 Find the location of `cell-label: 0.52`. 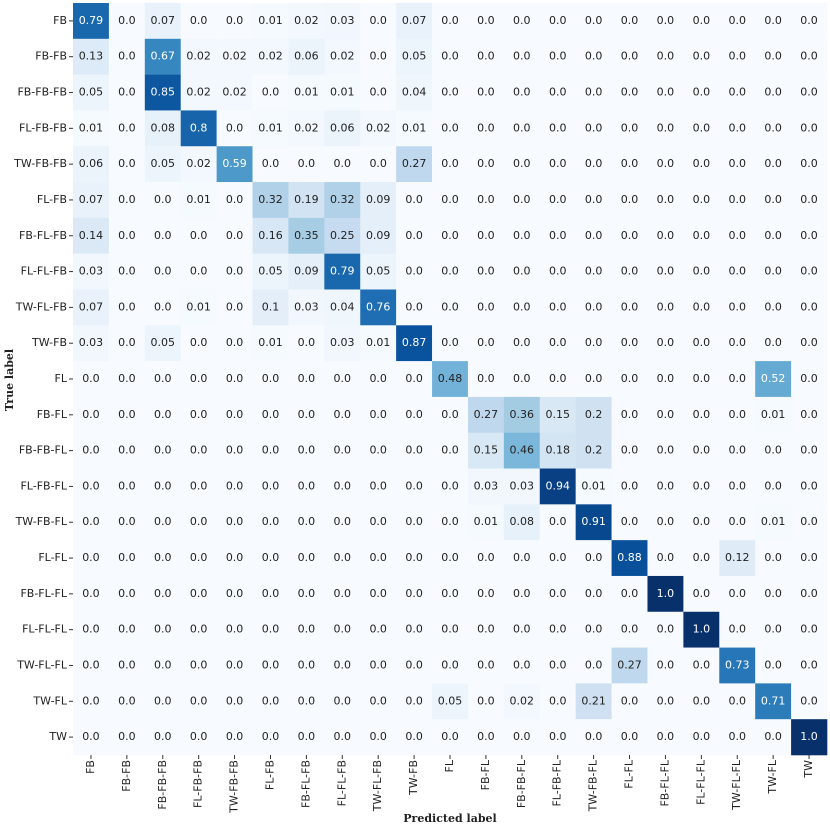

cell-label: 0.52 is located at coordinates (773, 378).